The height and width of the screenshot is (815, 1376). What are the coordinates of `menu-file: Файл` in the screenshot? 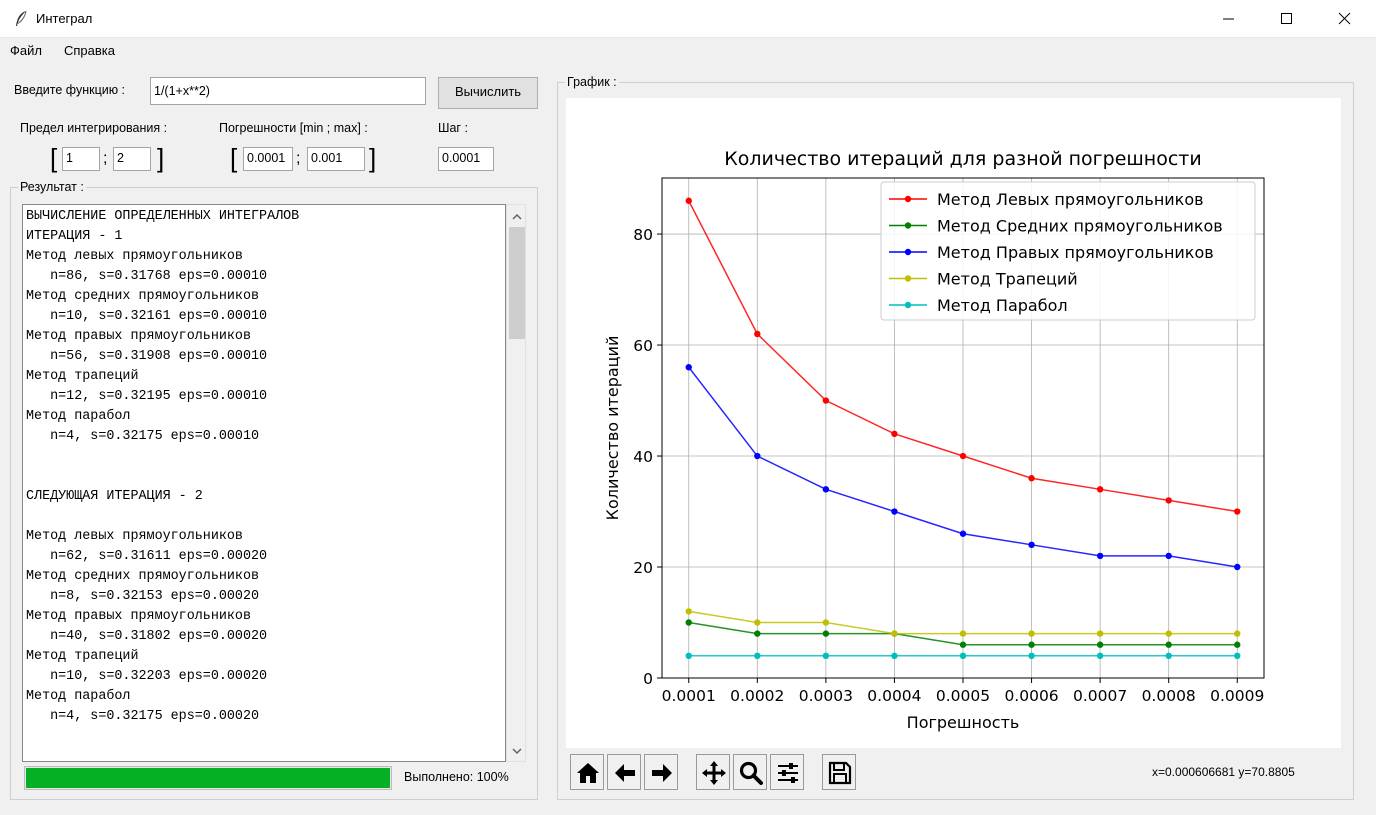 It's located at (26, 50).